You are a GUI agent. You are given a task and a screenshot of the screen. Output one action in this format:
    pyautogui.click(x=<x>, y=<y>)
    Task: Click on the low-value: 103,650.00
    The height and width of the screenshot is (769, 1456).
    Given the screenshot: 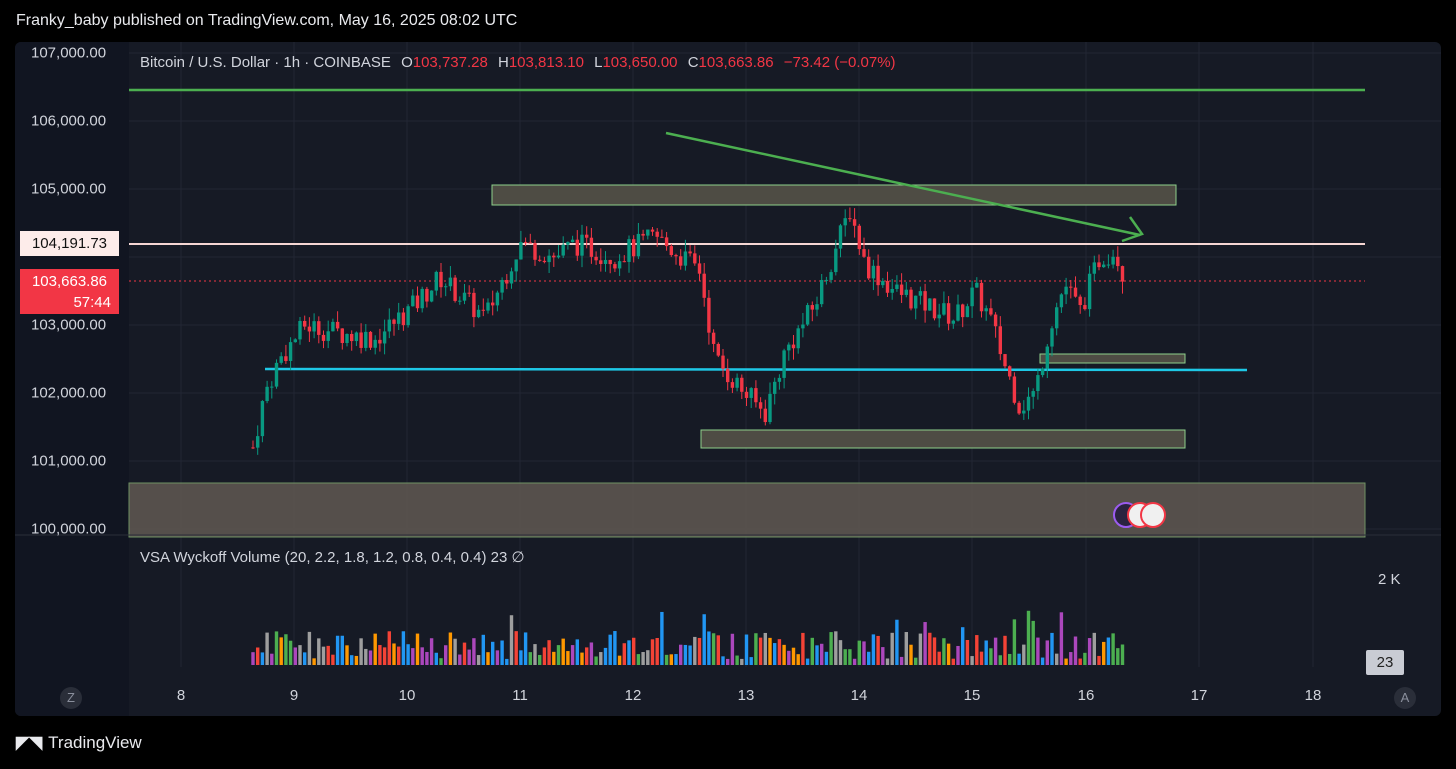 What is the action you would take?
    pyautogui.click(x=640, y=62)
    